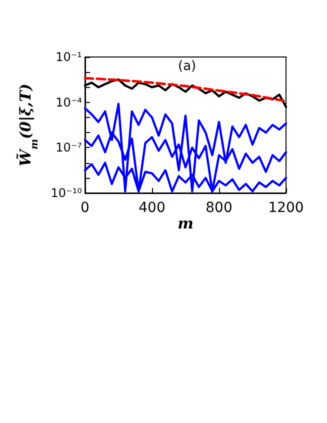  What do you see at coordinates (66, 193) in the screenshot?
I see `y-tick-label: 10⁻¹⁰` at bounding box center [66, 193].